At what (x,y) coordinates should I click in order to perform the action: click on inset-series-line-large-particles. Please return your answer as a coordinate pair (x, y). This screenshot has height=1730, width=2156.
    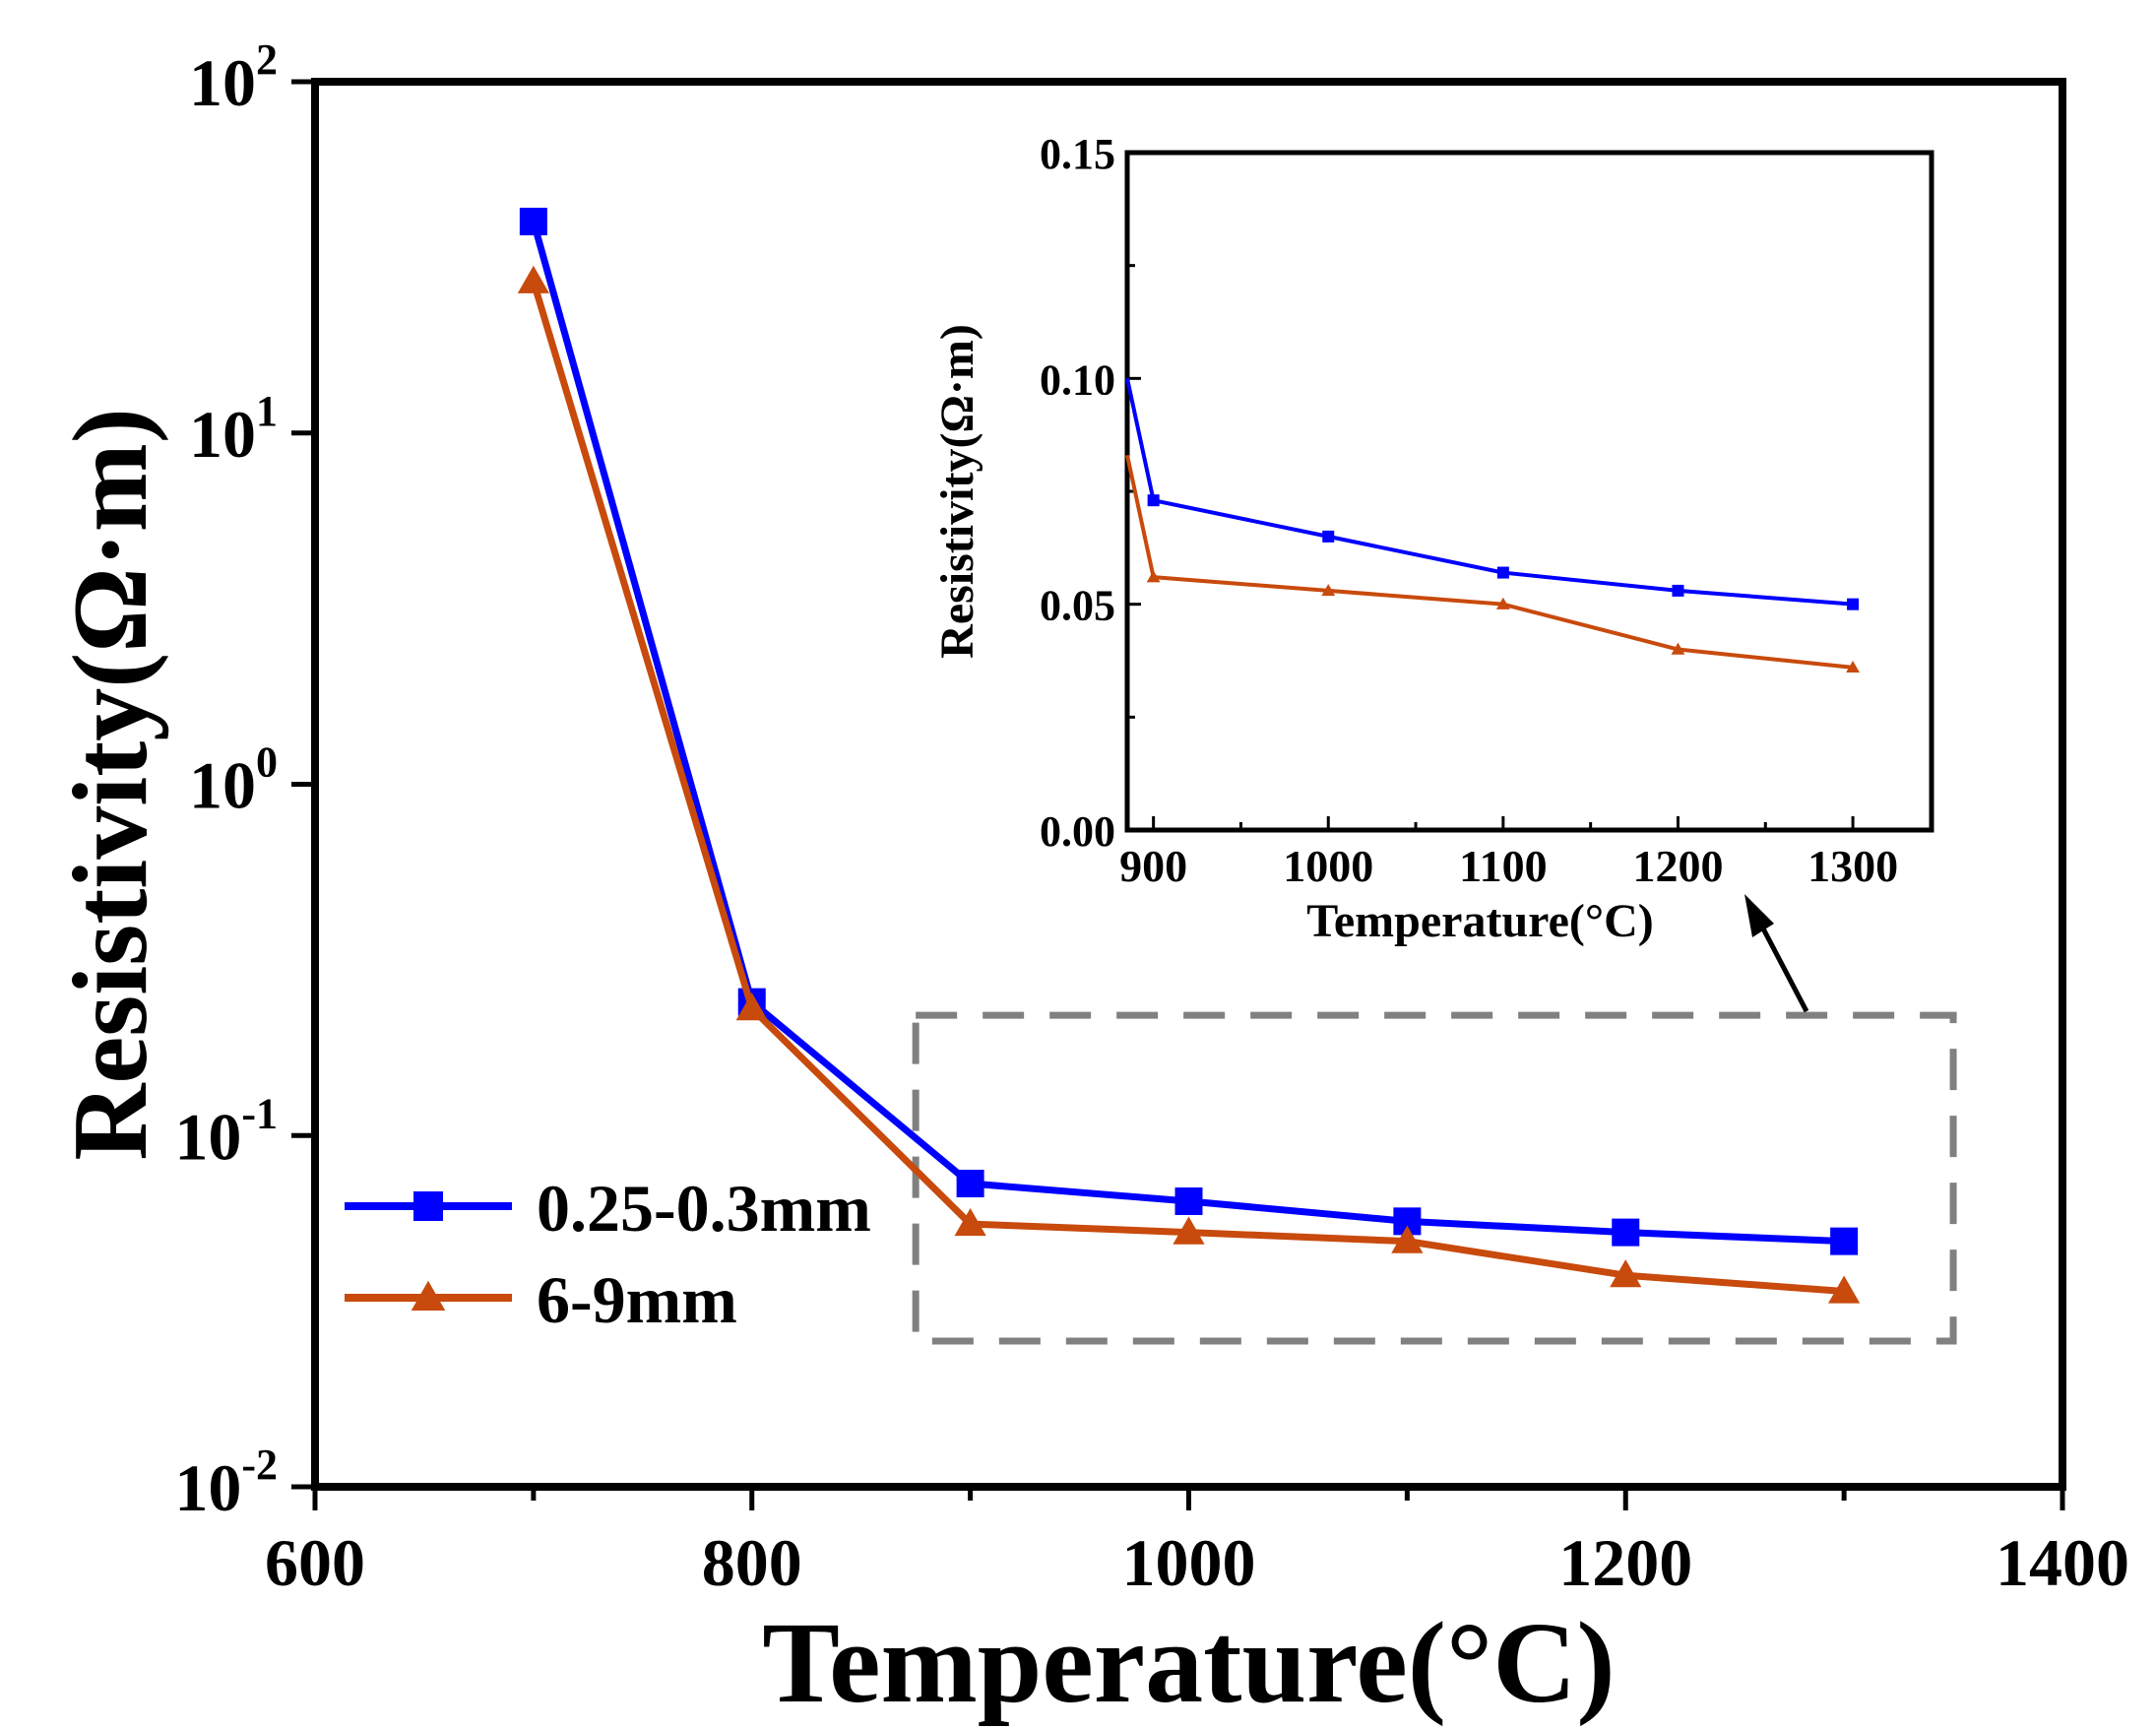
    Looking at the image, I should click on (1490, 562).